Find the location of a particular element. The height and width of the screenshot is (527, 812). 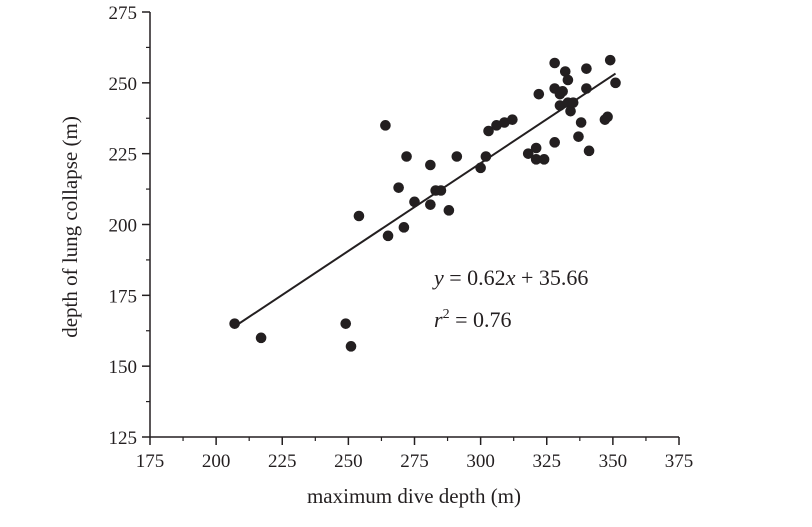

x-ticks: 175 200 225 250 275 300 325 350 375 is located at coordinates (415, 454).